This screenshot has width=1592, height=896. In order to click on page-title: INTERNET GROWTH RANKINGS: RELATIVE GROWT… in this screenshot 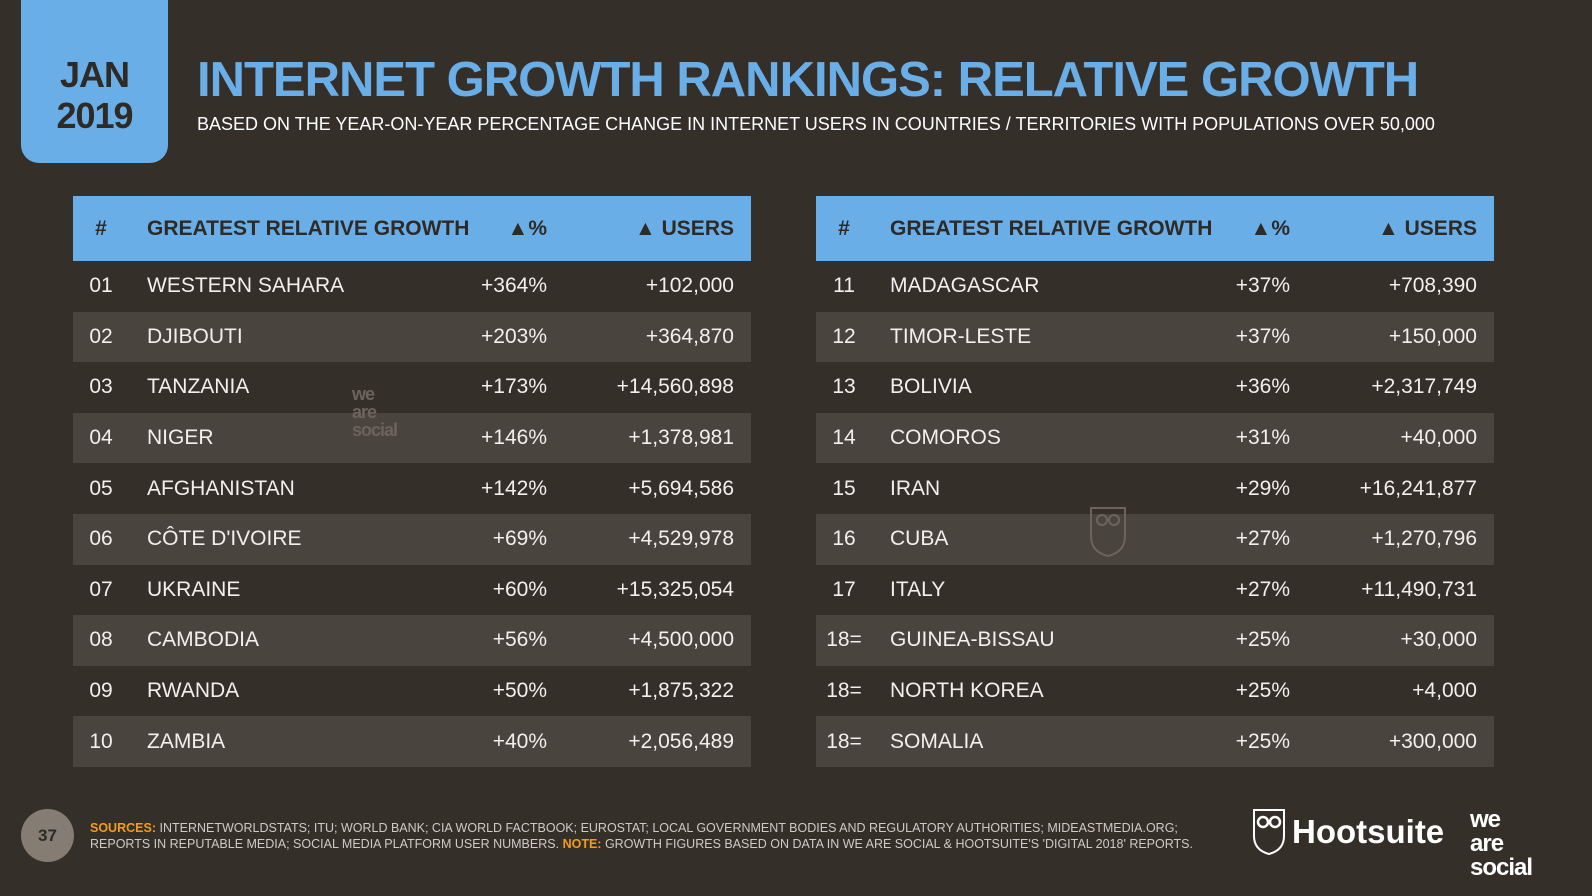, I will do `click(808, 80)`.